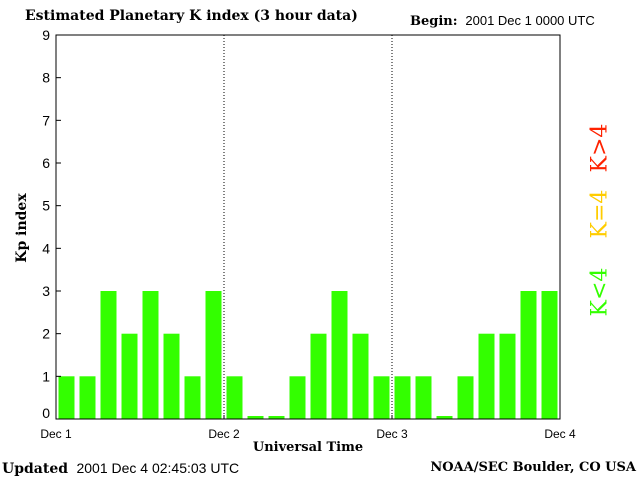 Image resolution: width=640 pixels, height=480 pixels. I want to click on y-tick-label: 0, so click(46, 413).